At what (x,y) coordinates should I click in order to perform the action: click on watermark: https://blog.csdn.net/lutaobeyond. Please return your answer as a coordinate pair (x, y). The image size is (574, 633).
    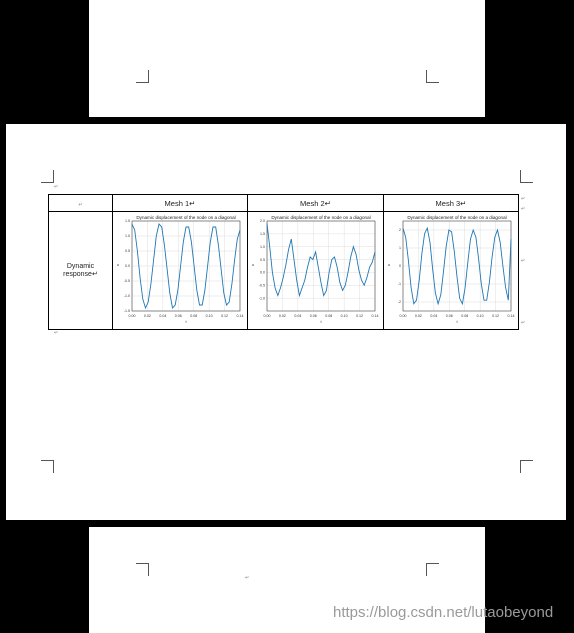
    Looking at the image, I should click on (443, 612).